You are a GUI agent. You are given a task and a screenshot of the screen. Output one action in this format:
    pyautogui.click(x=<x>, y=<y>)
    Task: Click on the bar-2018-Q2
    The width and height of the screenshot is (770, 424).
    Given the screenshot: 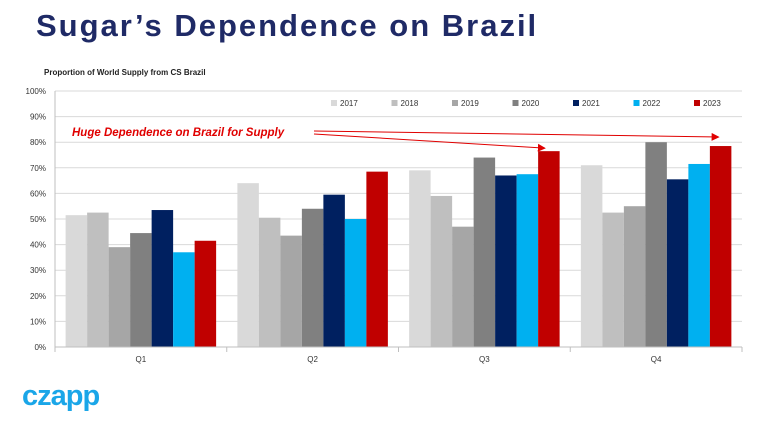 What is the action you would take?
    pyautogui.click(x=269, y=282)
    